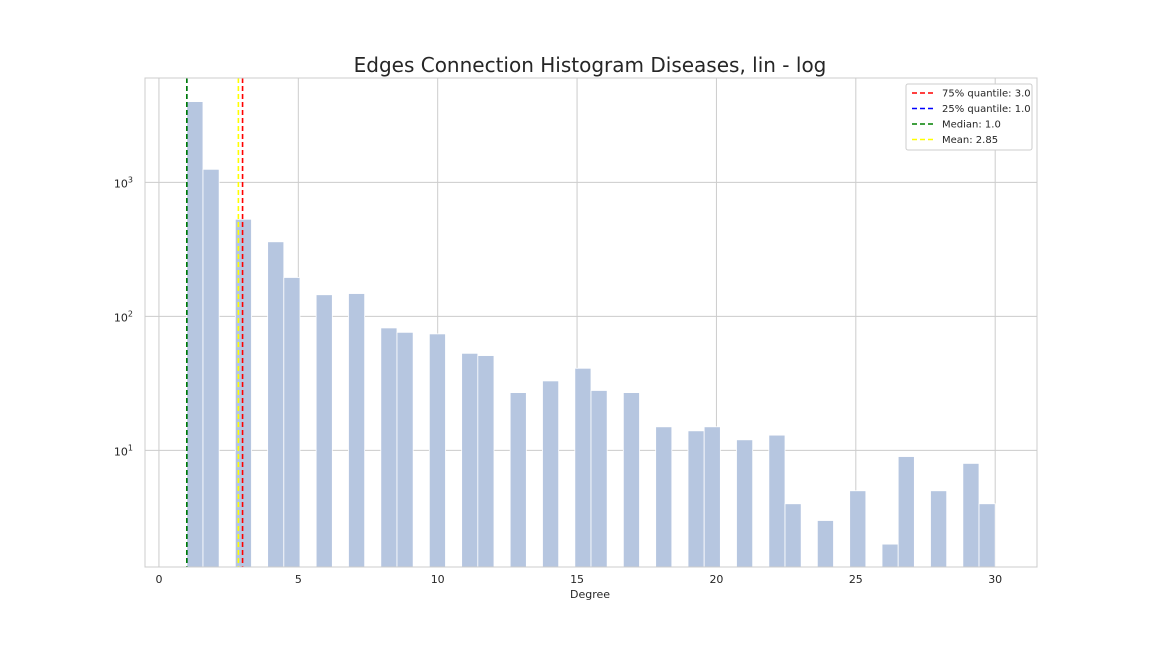 This screenshot has width=1152, height=653. I want to click on legend-label: Median: 1.0, so click(971, 125).